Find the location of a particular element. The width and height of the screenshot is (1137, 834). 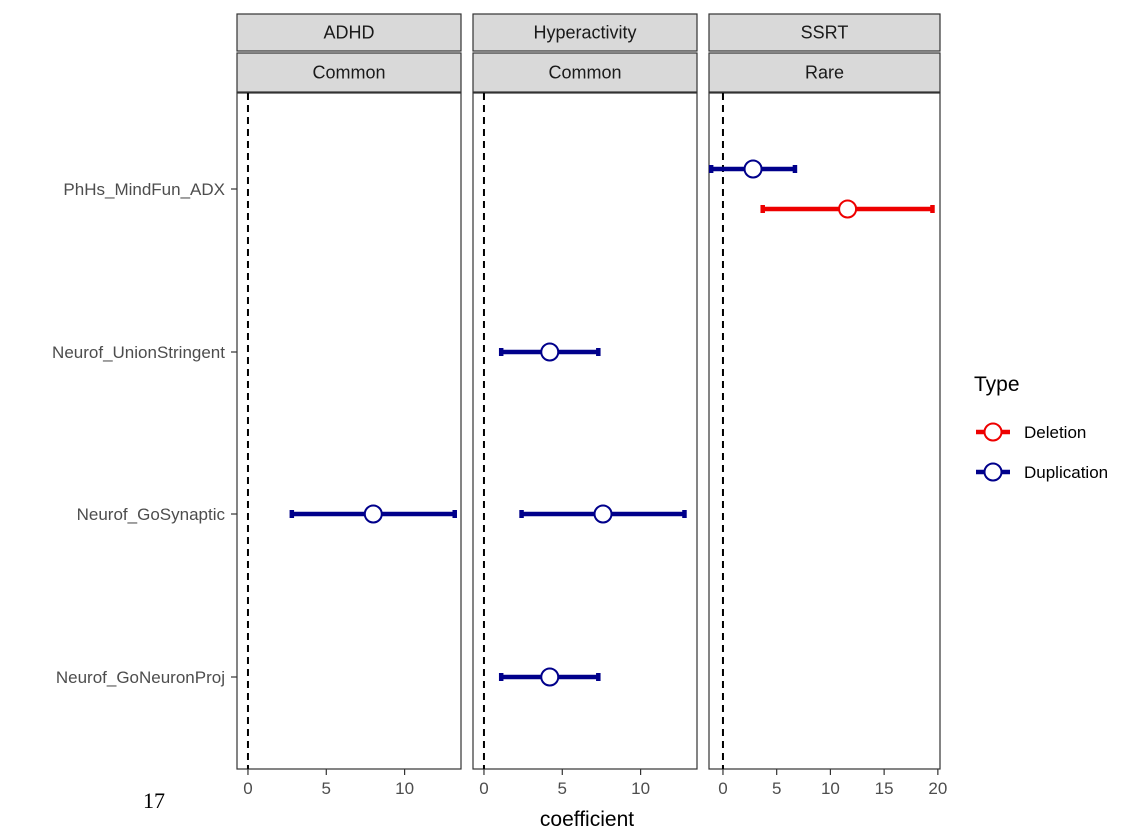

strip-top-label: Hyperactivity is located at coordinates (584, 33).